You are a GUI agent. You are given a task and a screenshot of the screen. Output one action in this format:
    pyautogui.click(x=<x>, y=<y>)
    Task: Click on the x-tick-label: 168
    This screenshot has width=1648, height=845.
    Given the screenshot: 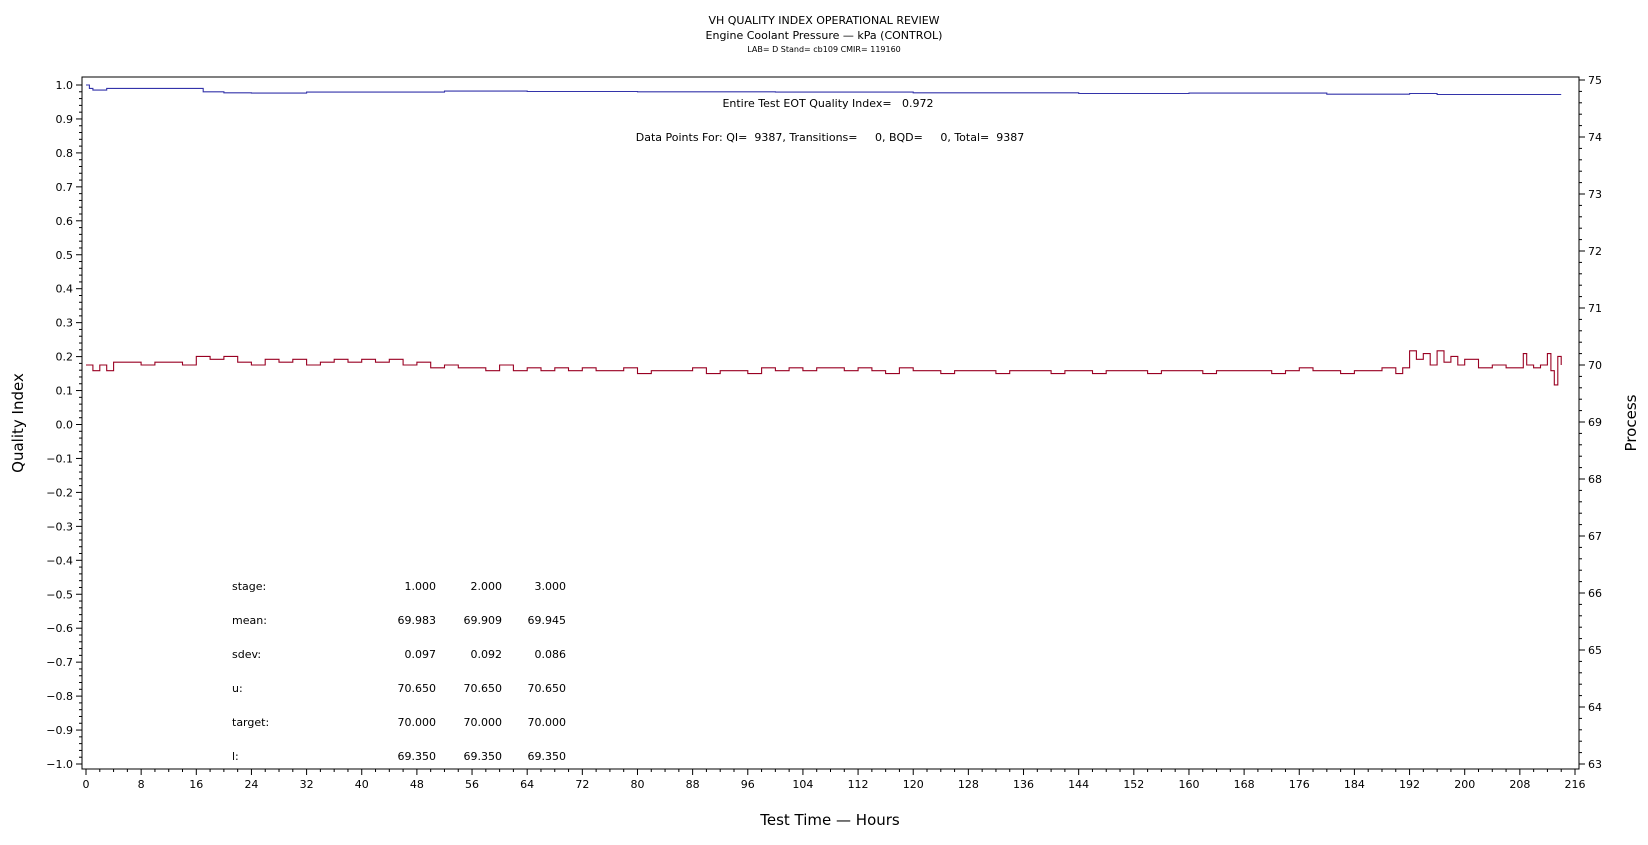 What is the action you would take?
    pyautogui.click(x=1244, y=784)
    